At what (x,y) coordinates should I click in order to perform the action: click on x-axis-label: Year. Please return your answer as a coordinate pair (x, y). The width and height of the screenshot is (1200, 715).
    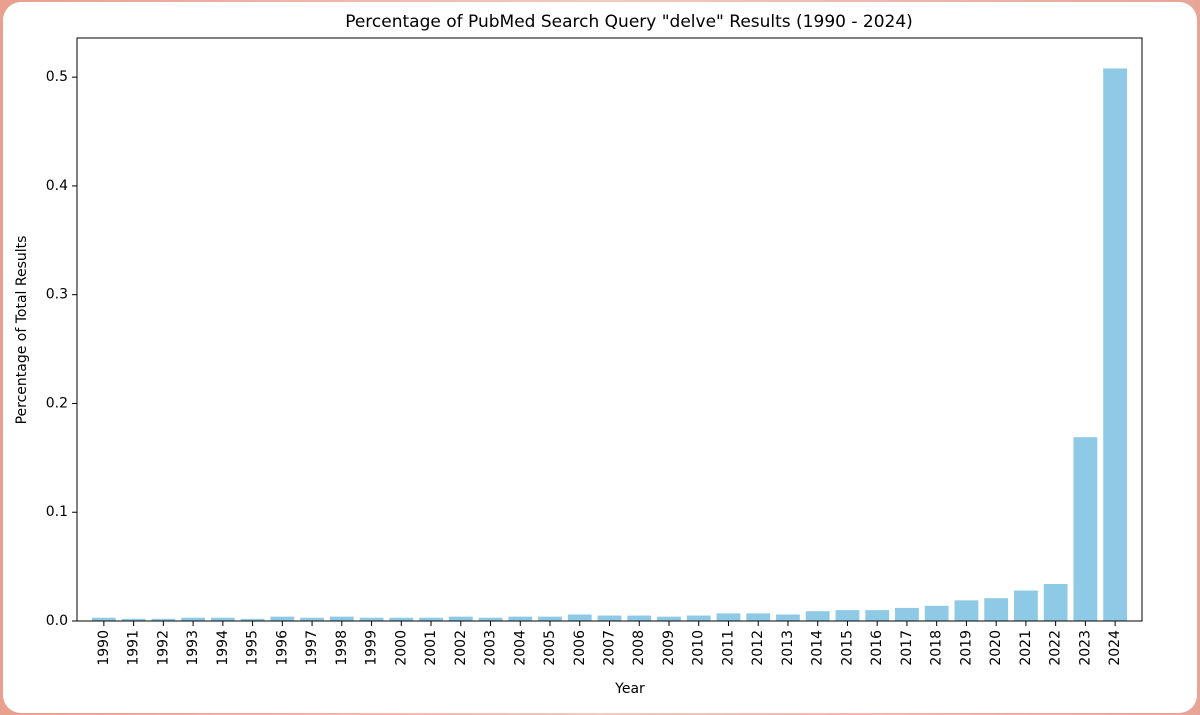
    Looking at the image, I should click on (629, 689).